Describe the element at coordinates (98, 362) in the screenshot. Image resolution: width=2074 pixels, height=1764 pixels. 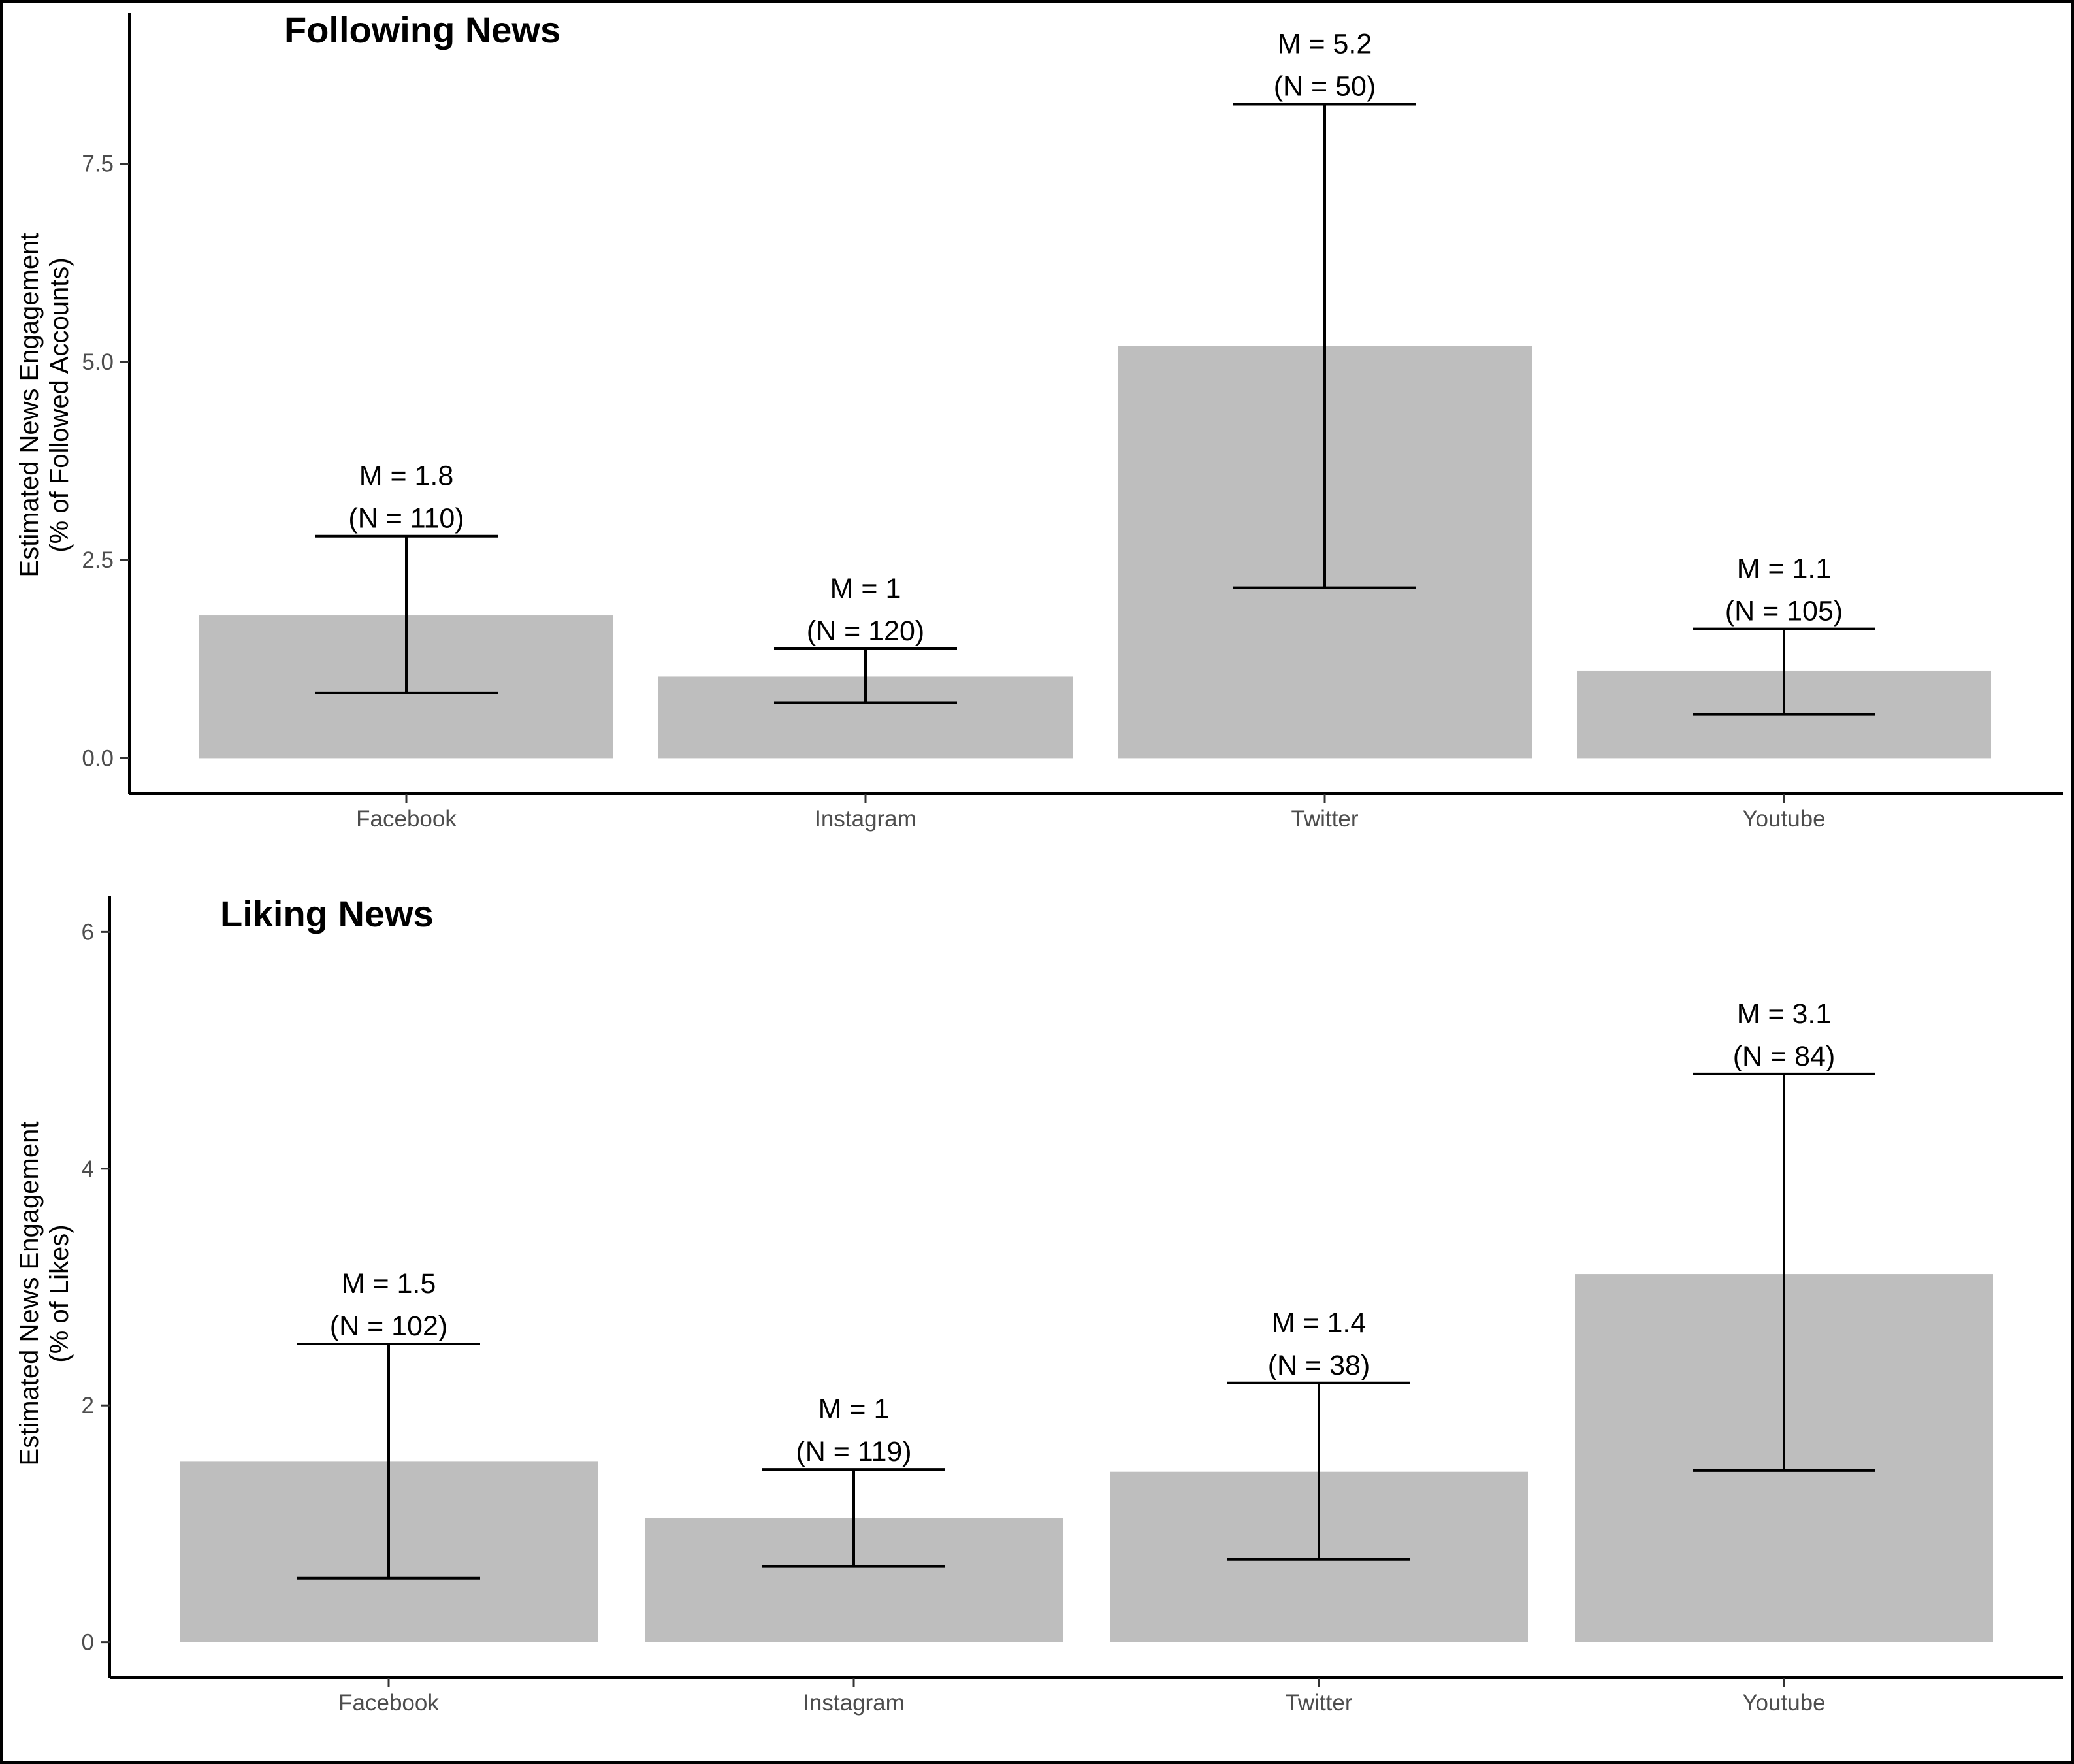
I see `y-tick-label: 5.0` at that location.